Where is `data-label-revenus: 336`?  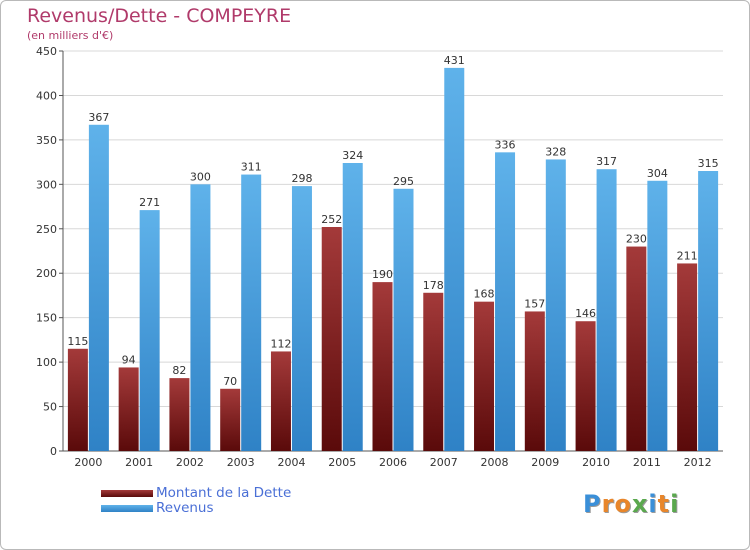 data-label-revenus: 336 is located at coordinates (505, 144).